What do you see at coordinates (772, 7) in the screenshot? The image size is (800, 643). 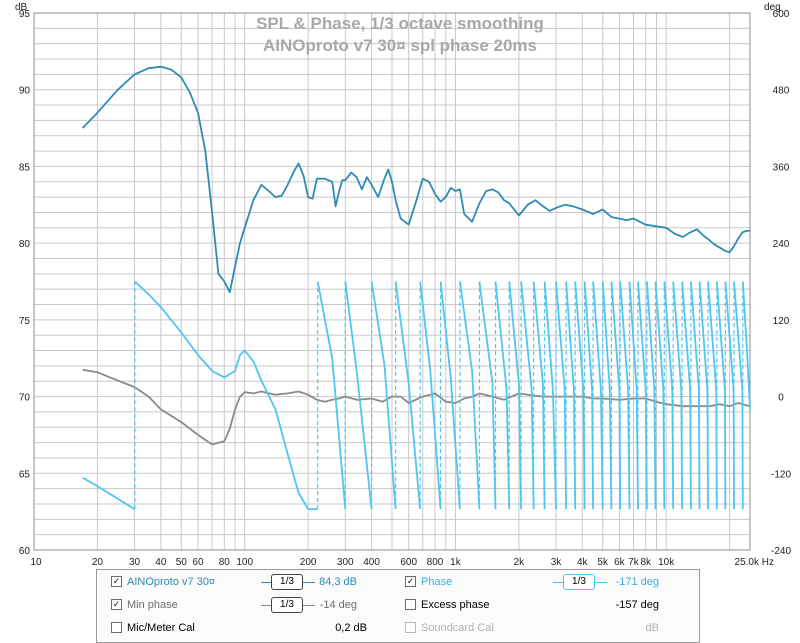 I see `right-axis-unit: deg` at bounding box center [772, 7].